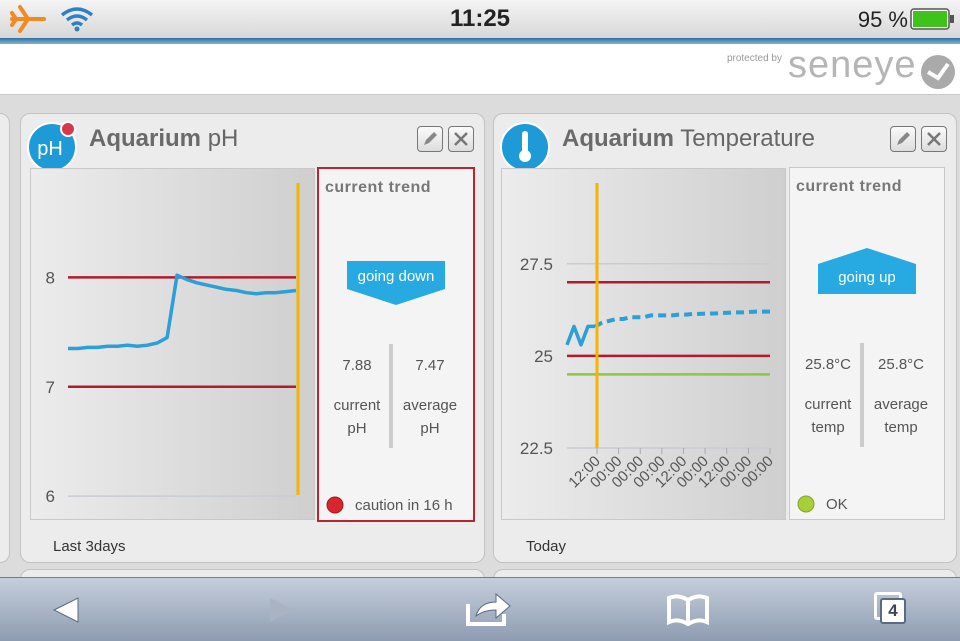 This screenshot has width=960, height=641. I want to click on trend-badge: going down, so click(396, 283).